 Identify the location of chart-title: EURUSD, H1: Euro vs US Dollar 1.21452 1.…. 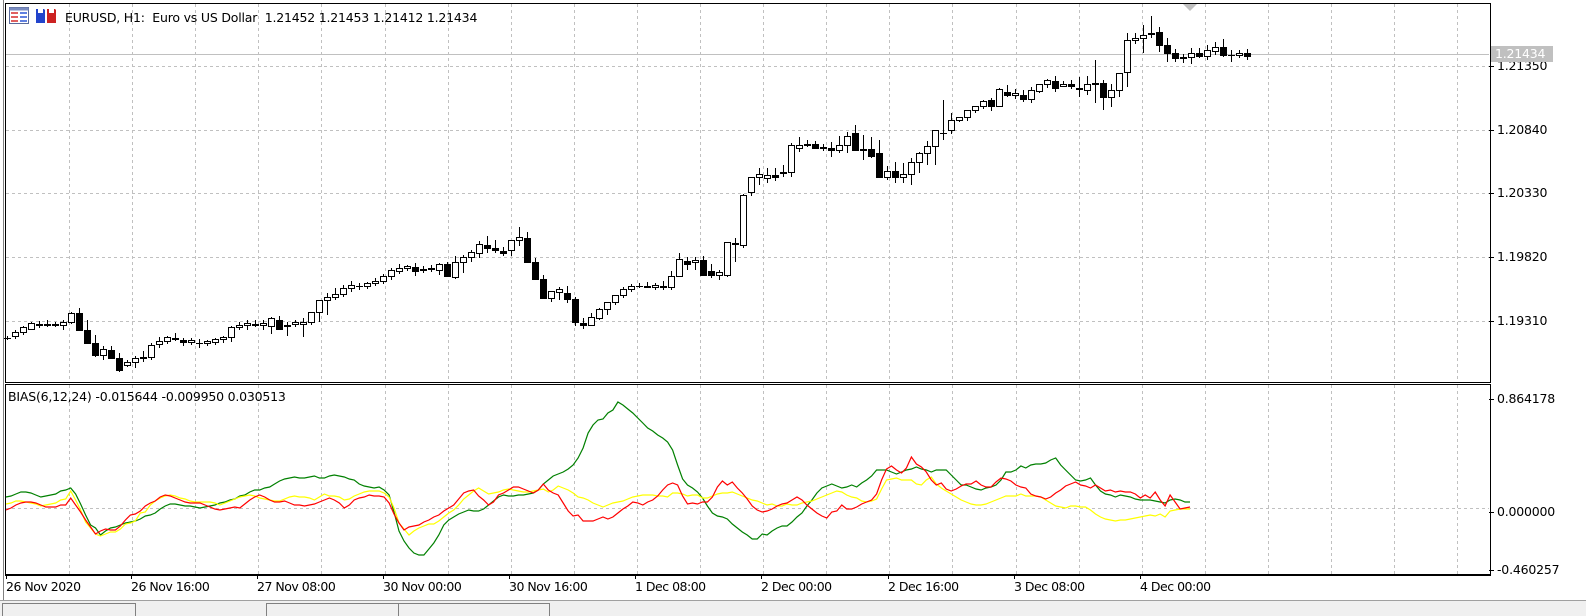
(271, 17).